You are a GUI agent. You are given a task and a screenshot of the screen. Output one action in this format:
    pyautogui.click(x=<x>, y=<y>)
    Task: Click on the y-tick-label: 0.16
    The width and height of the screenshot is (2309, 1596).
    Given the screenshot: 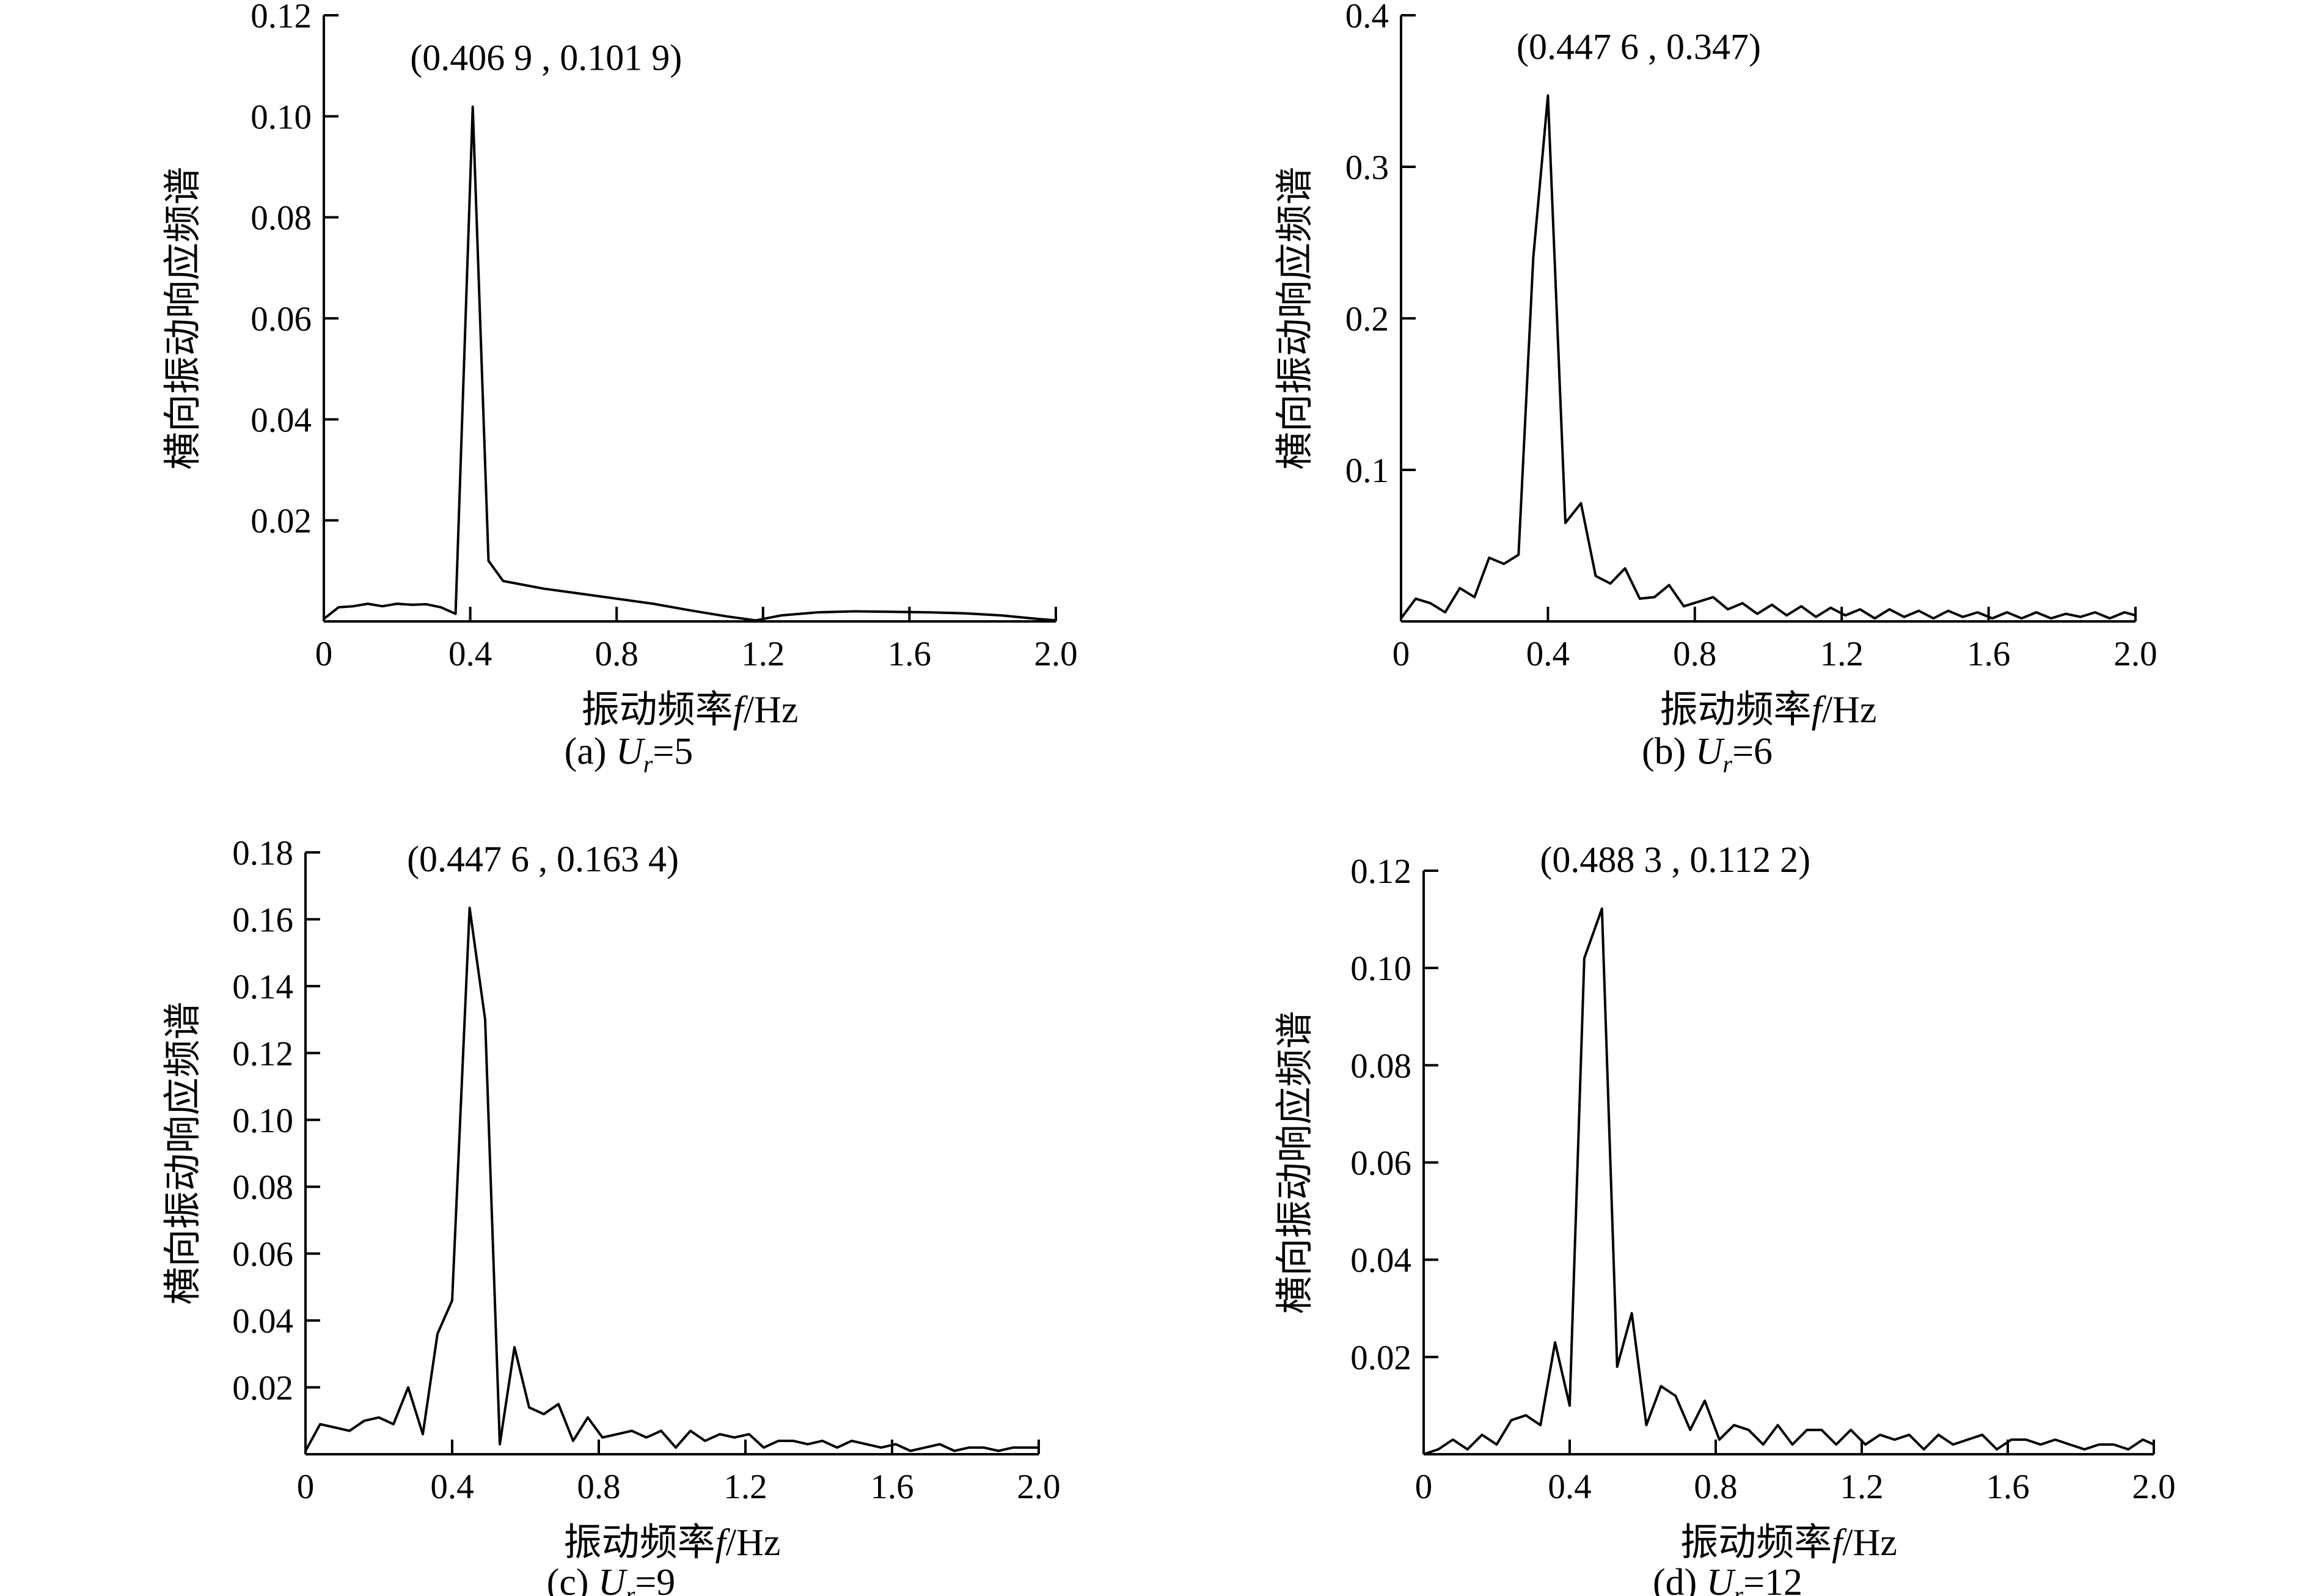 What is the action you would take?
    pyautogui.click(x=262, y=920)
    